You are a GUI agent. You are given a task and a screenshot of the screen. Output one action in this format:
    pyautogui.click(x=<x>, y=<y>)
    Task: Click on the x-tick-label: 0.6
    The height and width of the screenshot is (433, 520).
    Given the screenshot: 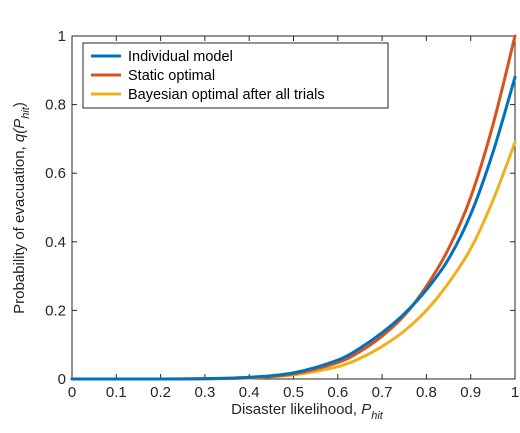 What is the action you would take?
    pyautogui.click(x=337, y=392)
    